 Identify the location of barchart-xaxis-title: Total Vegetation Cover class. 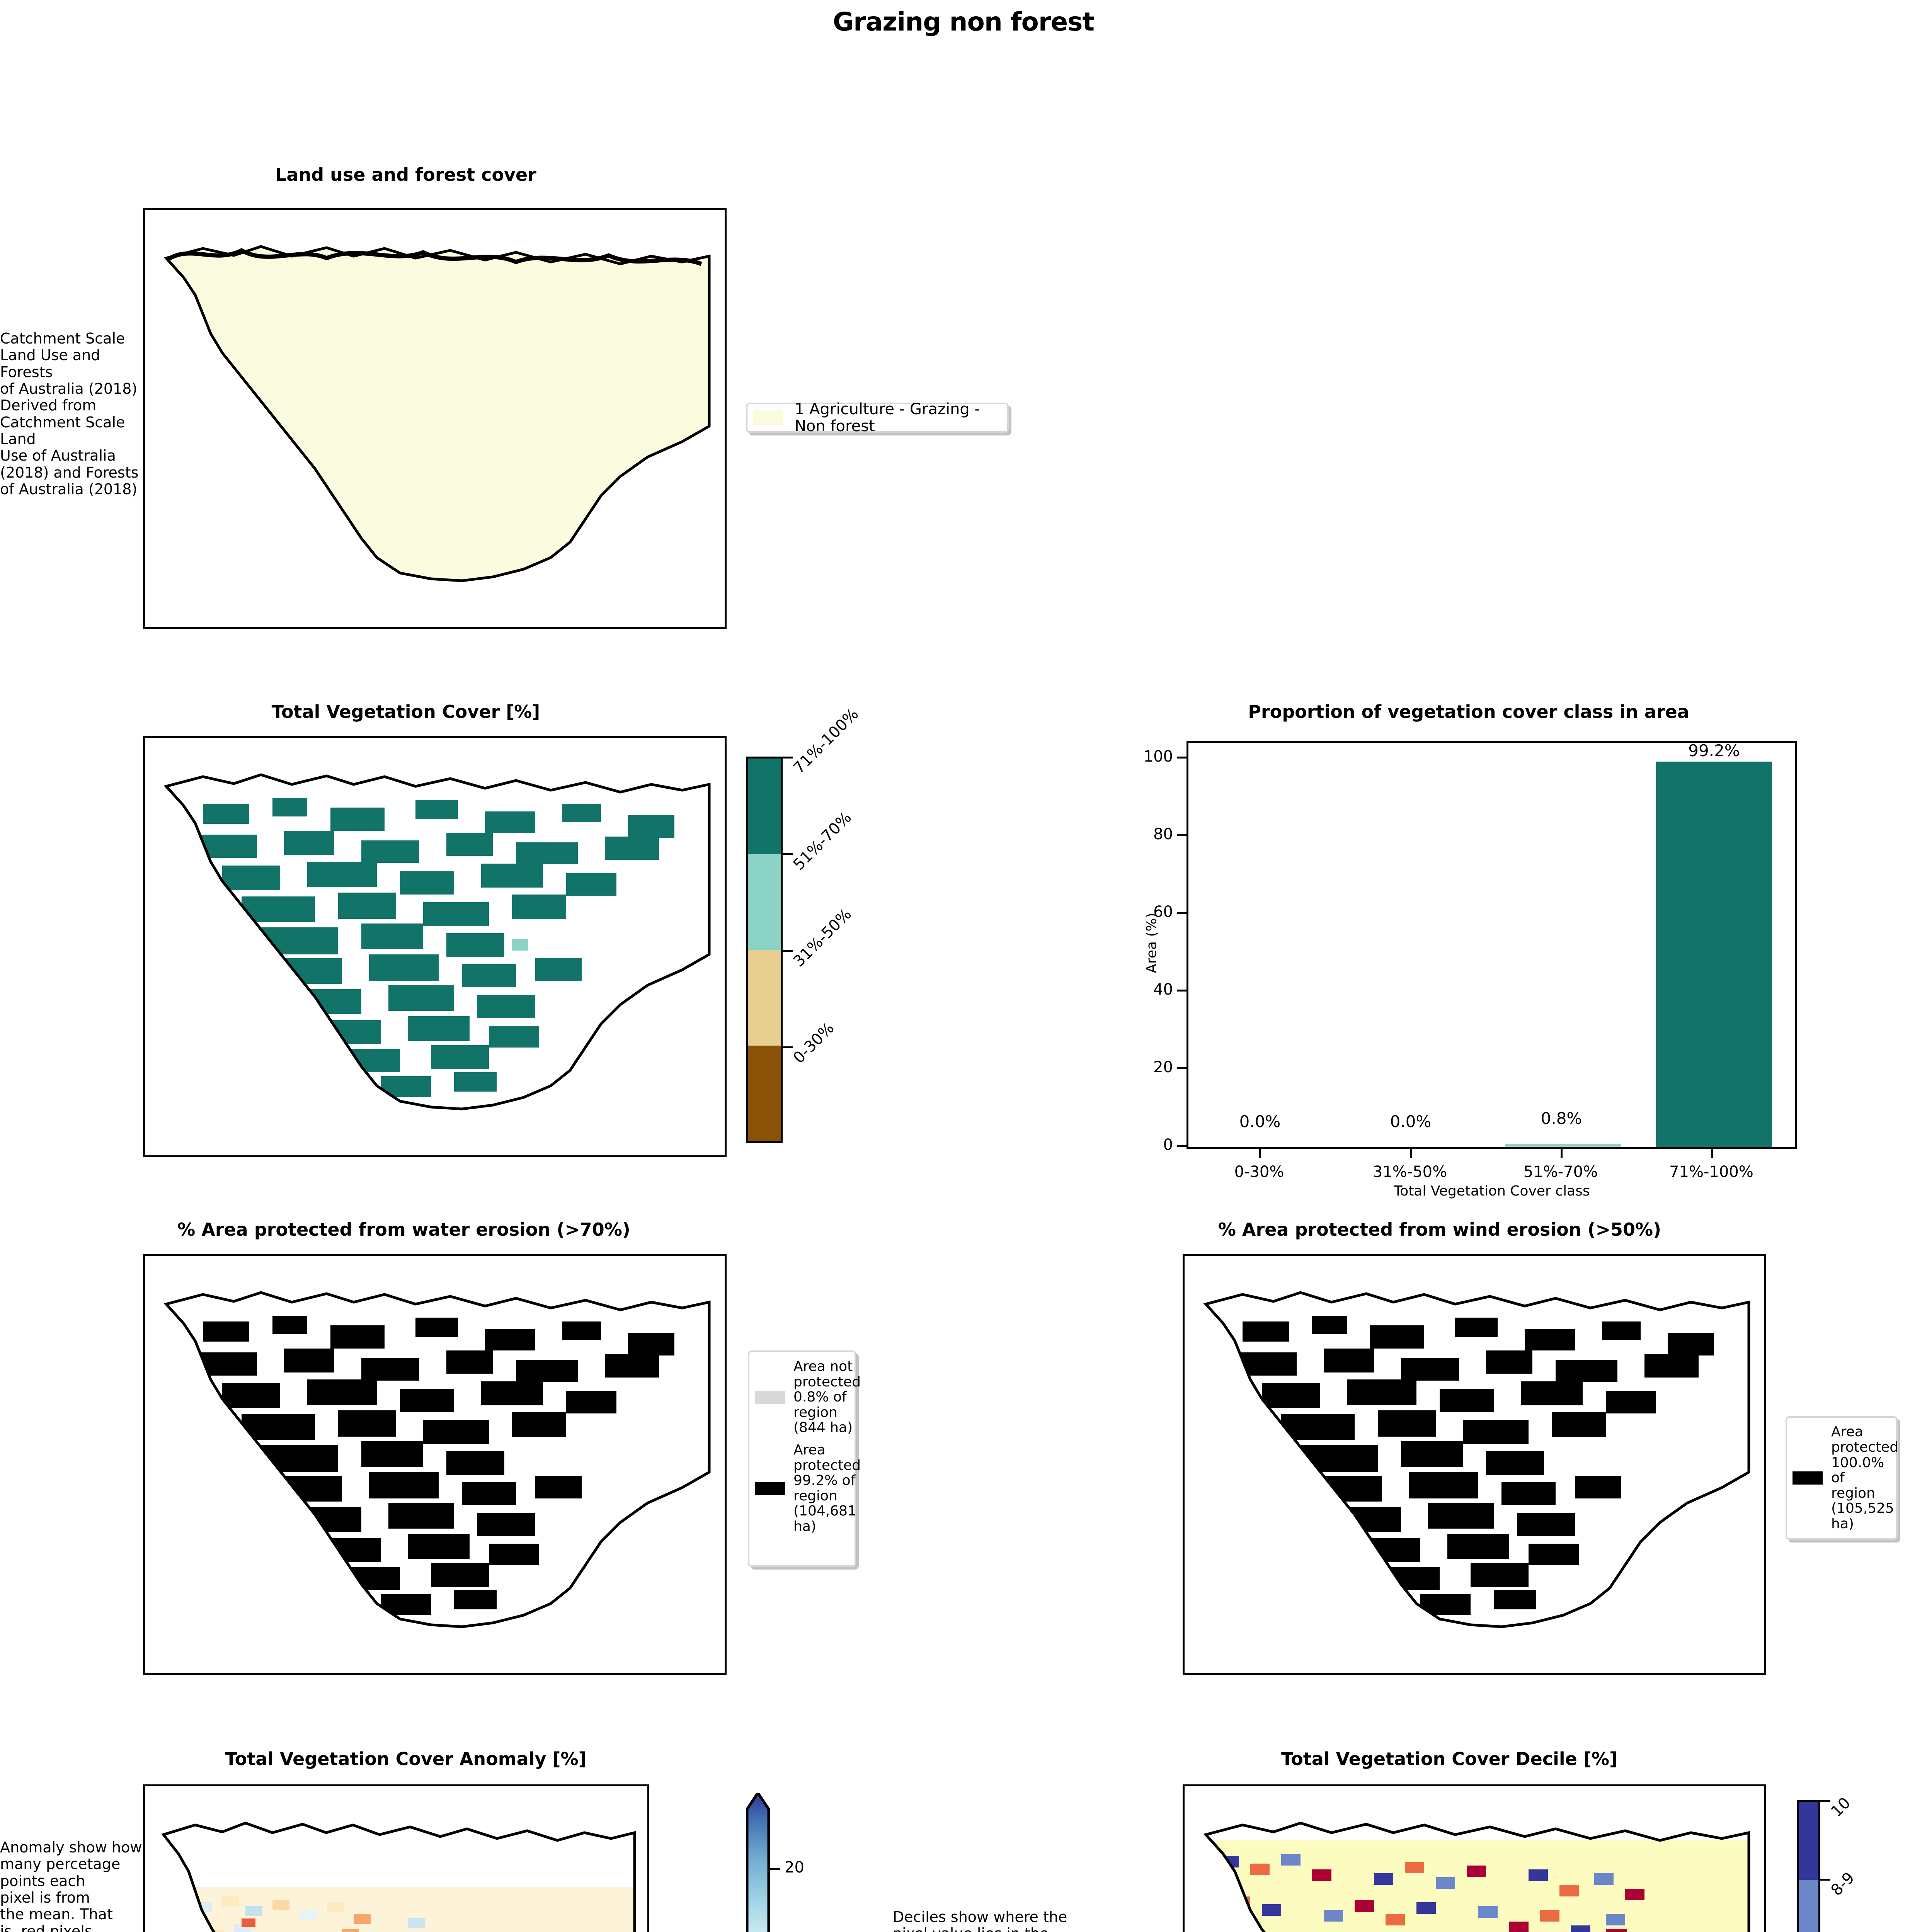
(1492, 1191).